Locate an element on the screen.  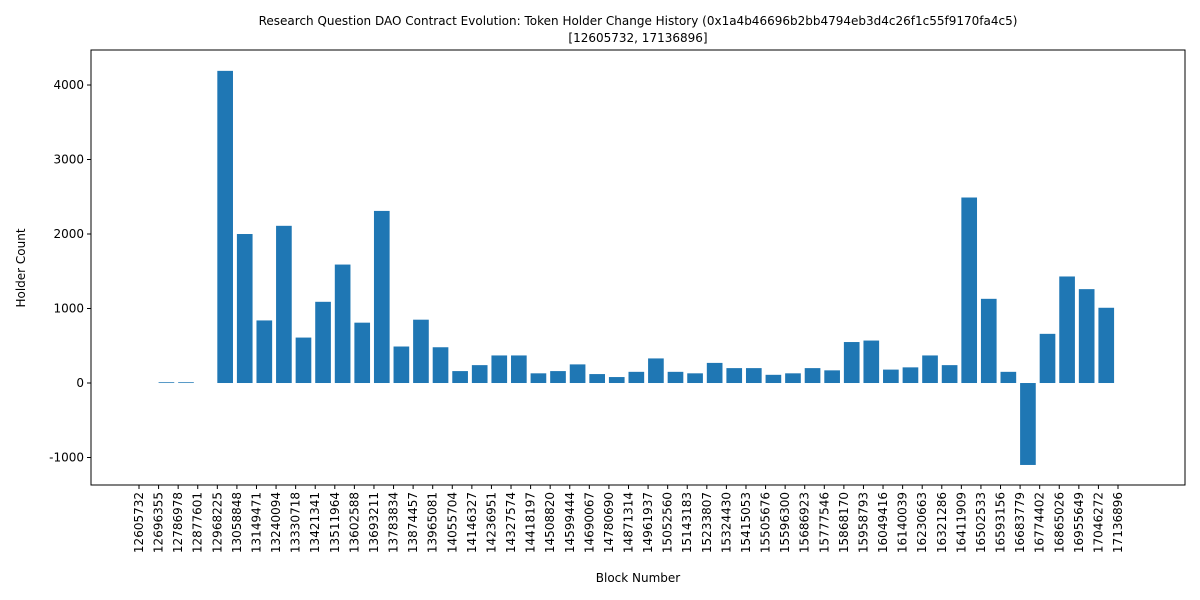
x-tick-label: 12786978 is located at coordinates (178, 522).